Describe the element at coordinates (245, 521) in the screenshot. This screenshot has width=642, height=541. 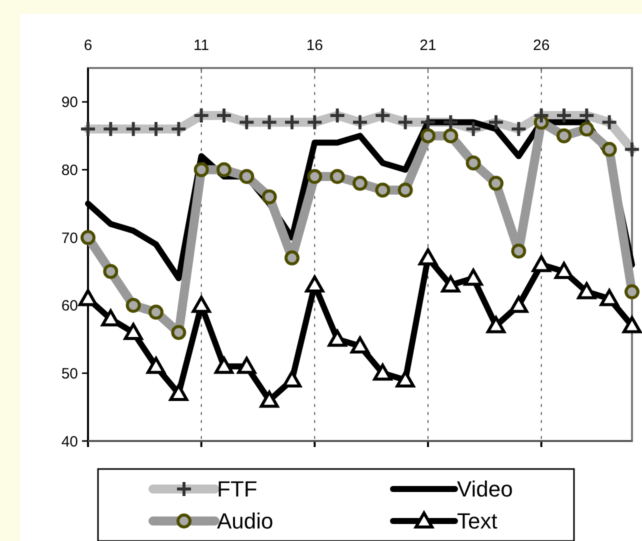
I see `legend-label: Audio` at that location.